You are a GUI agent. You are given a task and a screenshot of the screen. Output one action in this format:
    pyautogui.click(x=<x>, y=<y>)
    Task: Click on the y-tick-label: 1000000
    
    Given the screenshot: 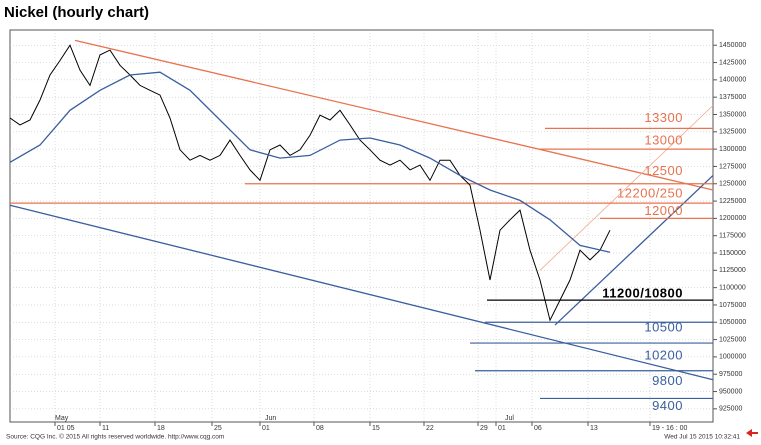 What is the action you would take?
    pyautogui.click(x=732, y=357)
    